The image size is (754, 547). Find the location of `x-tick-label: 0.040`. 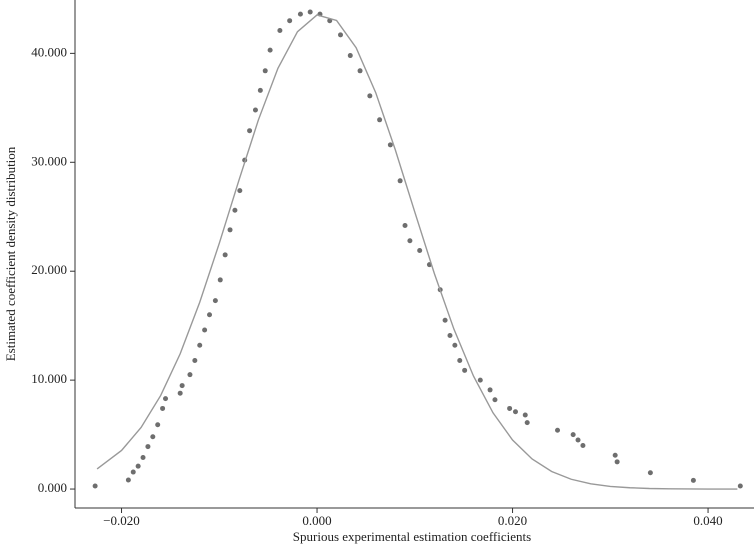

x-tick-label: 0.040 is located at coordinates (707, 520).